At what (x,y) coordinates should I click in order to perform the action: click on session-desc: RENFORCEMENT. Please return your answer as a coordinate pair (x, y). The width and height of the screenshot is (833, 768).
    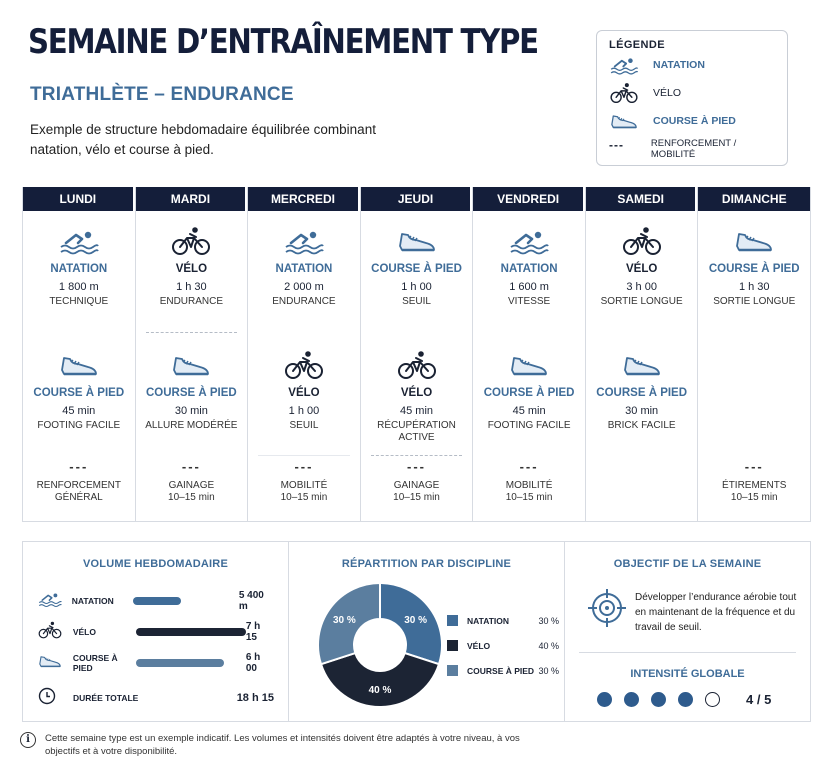
    Looking at the image, I should click on (79, 485).